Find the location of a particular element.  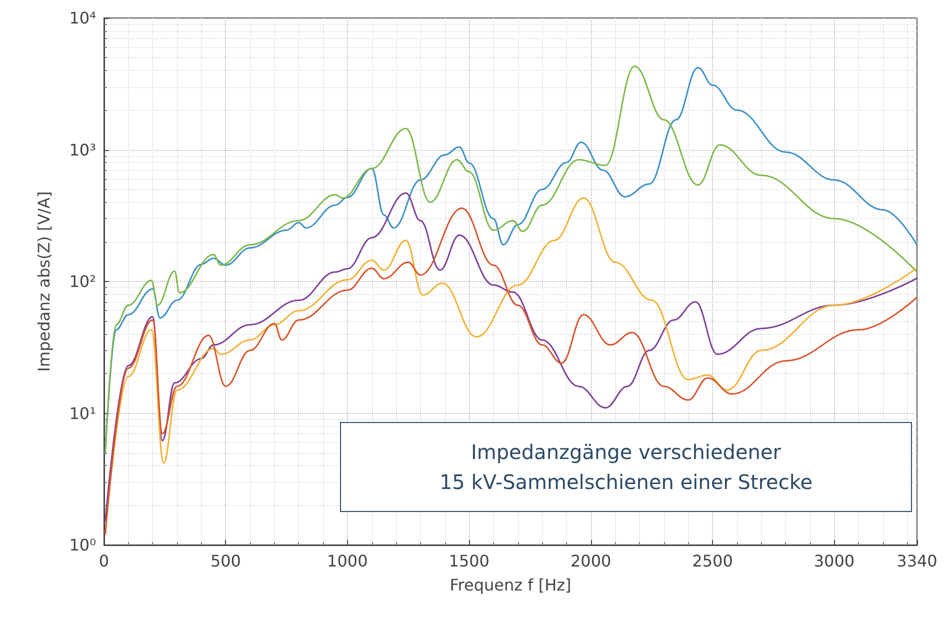

x-tick-label: 2500 is located at coordinates (712, 561).